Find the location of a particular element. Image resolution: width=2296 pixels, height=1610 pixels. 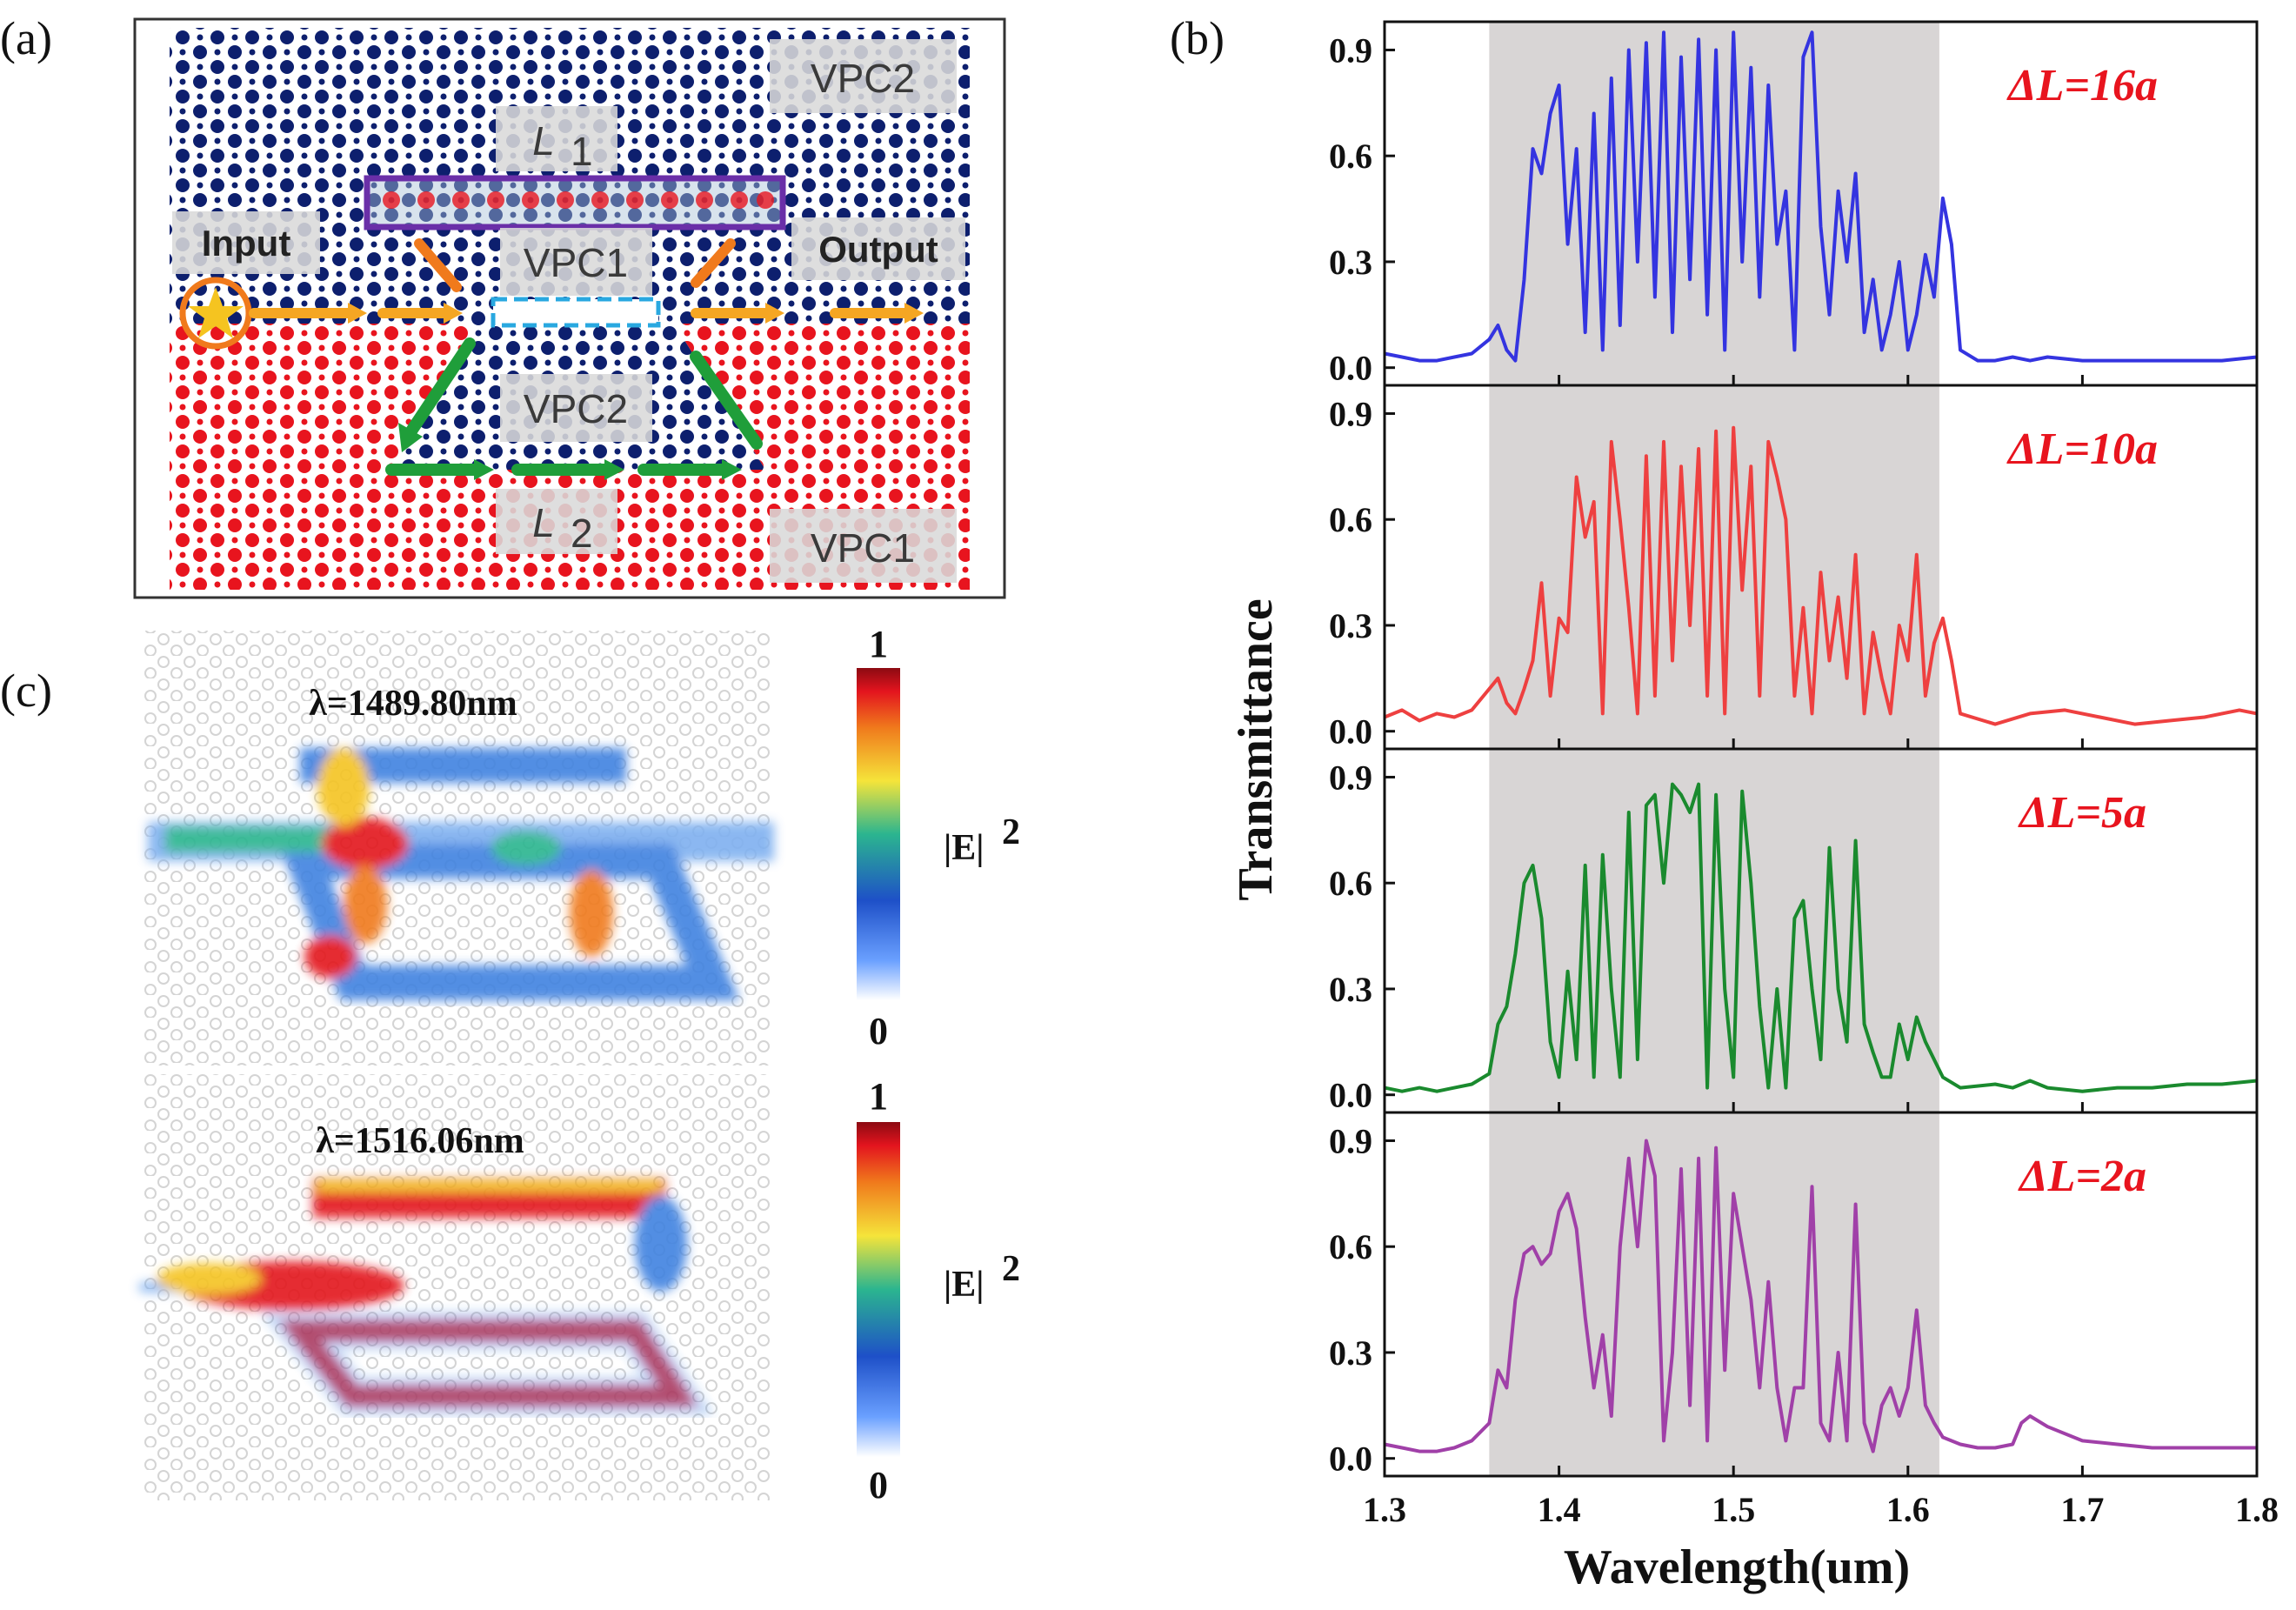

colorbar-2: 1 0 |E| 2 is located at coordinates (939, 1290).